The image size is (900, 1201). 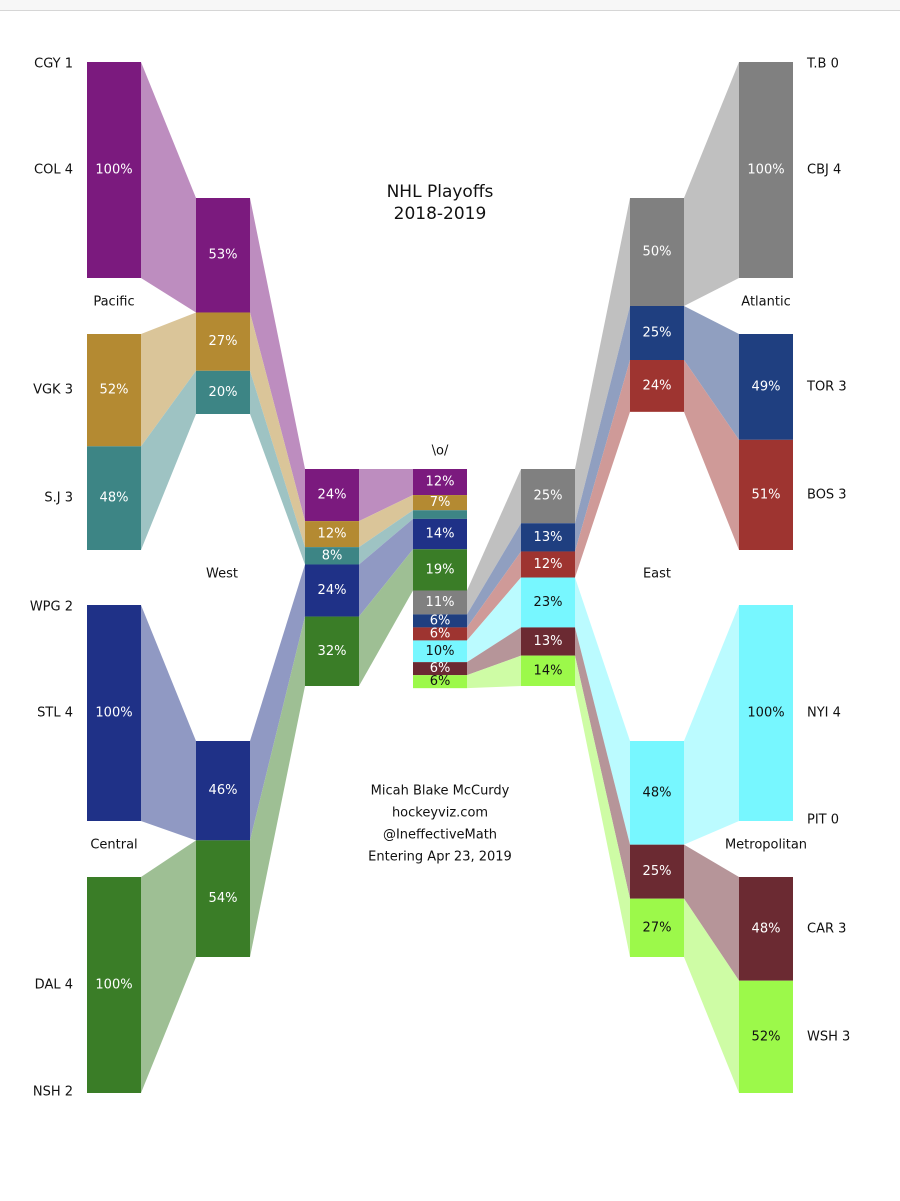 I want to click on bar-r2-pct-stl: 46%, so click(x=223, y=790).